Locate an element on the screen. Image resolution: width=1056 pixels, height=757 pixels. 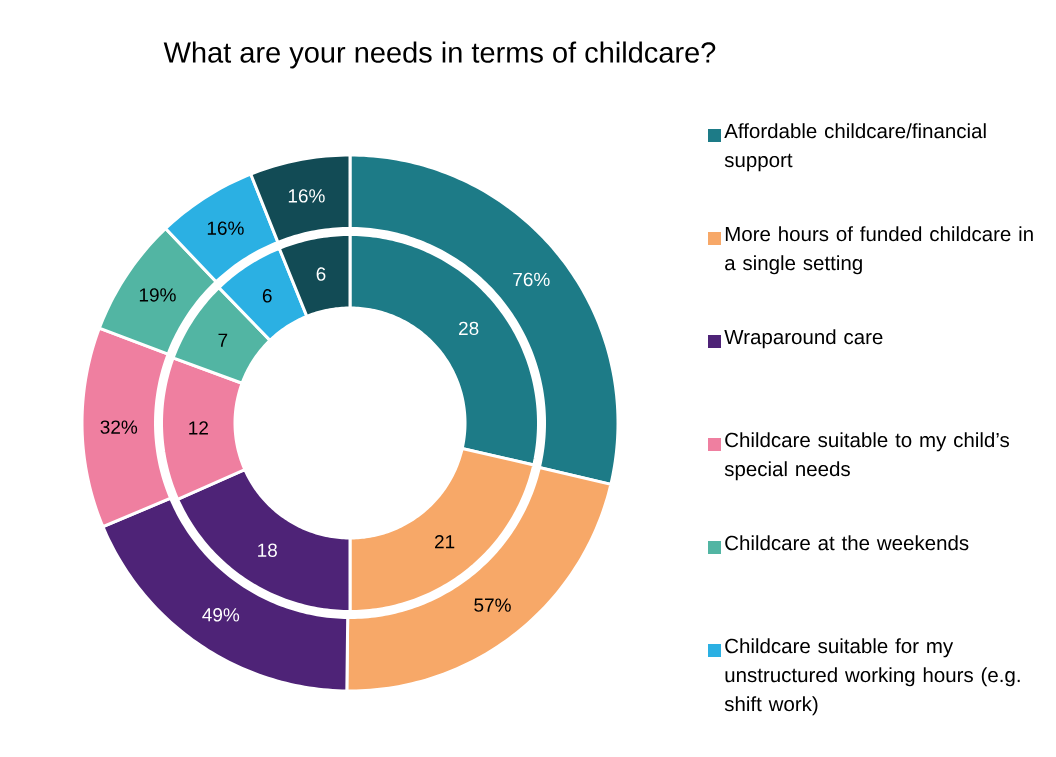
data-label: 18 is located at coordinates (267, 550).